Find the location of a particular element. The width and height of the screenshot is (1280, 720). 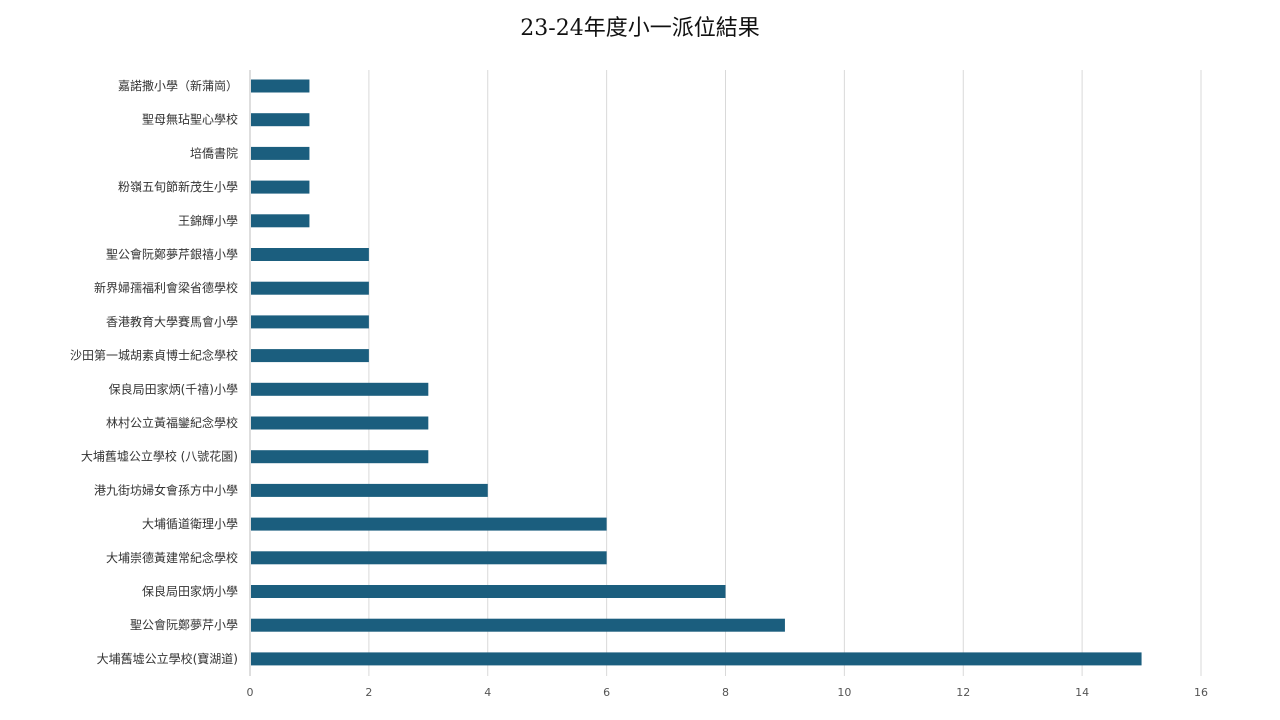

category-label: 大埔循道衛理小學 is located at coordinates (190, 524).